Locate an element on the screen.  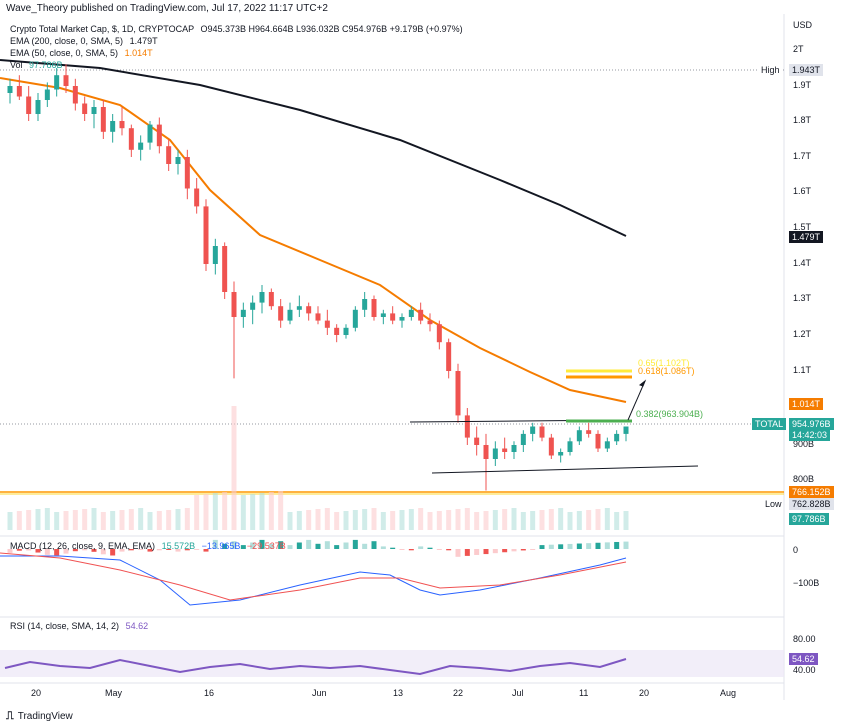
price-tick-label: 1.5T is located at coordinates (802, 227).